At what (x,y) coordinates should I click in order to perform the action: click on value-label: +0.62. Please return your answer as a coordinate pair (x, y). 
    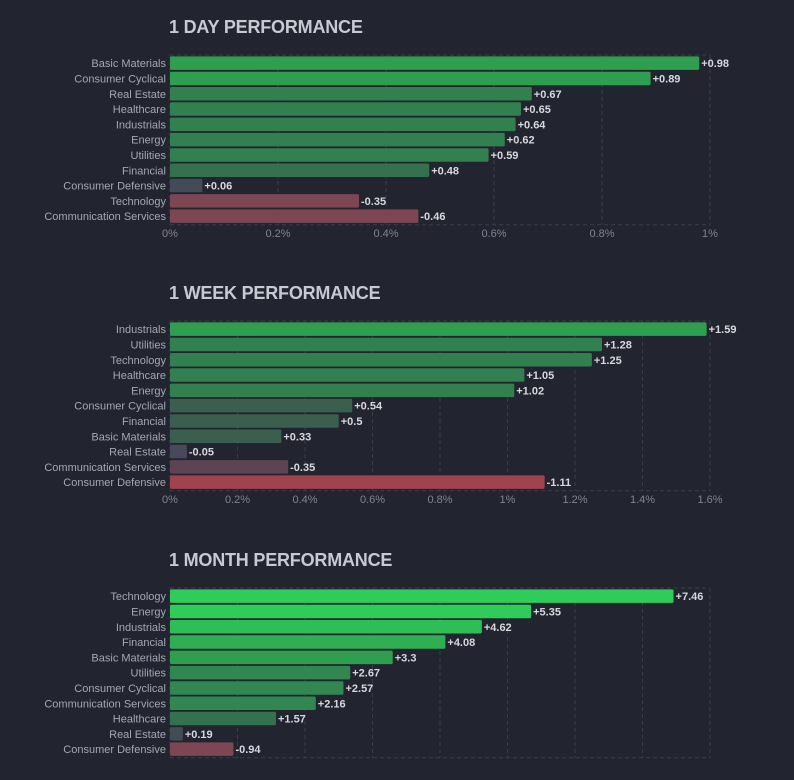
    Looking at the image, I should click on (521, 141).